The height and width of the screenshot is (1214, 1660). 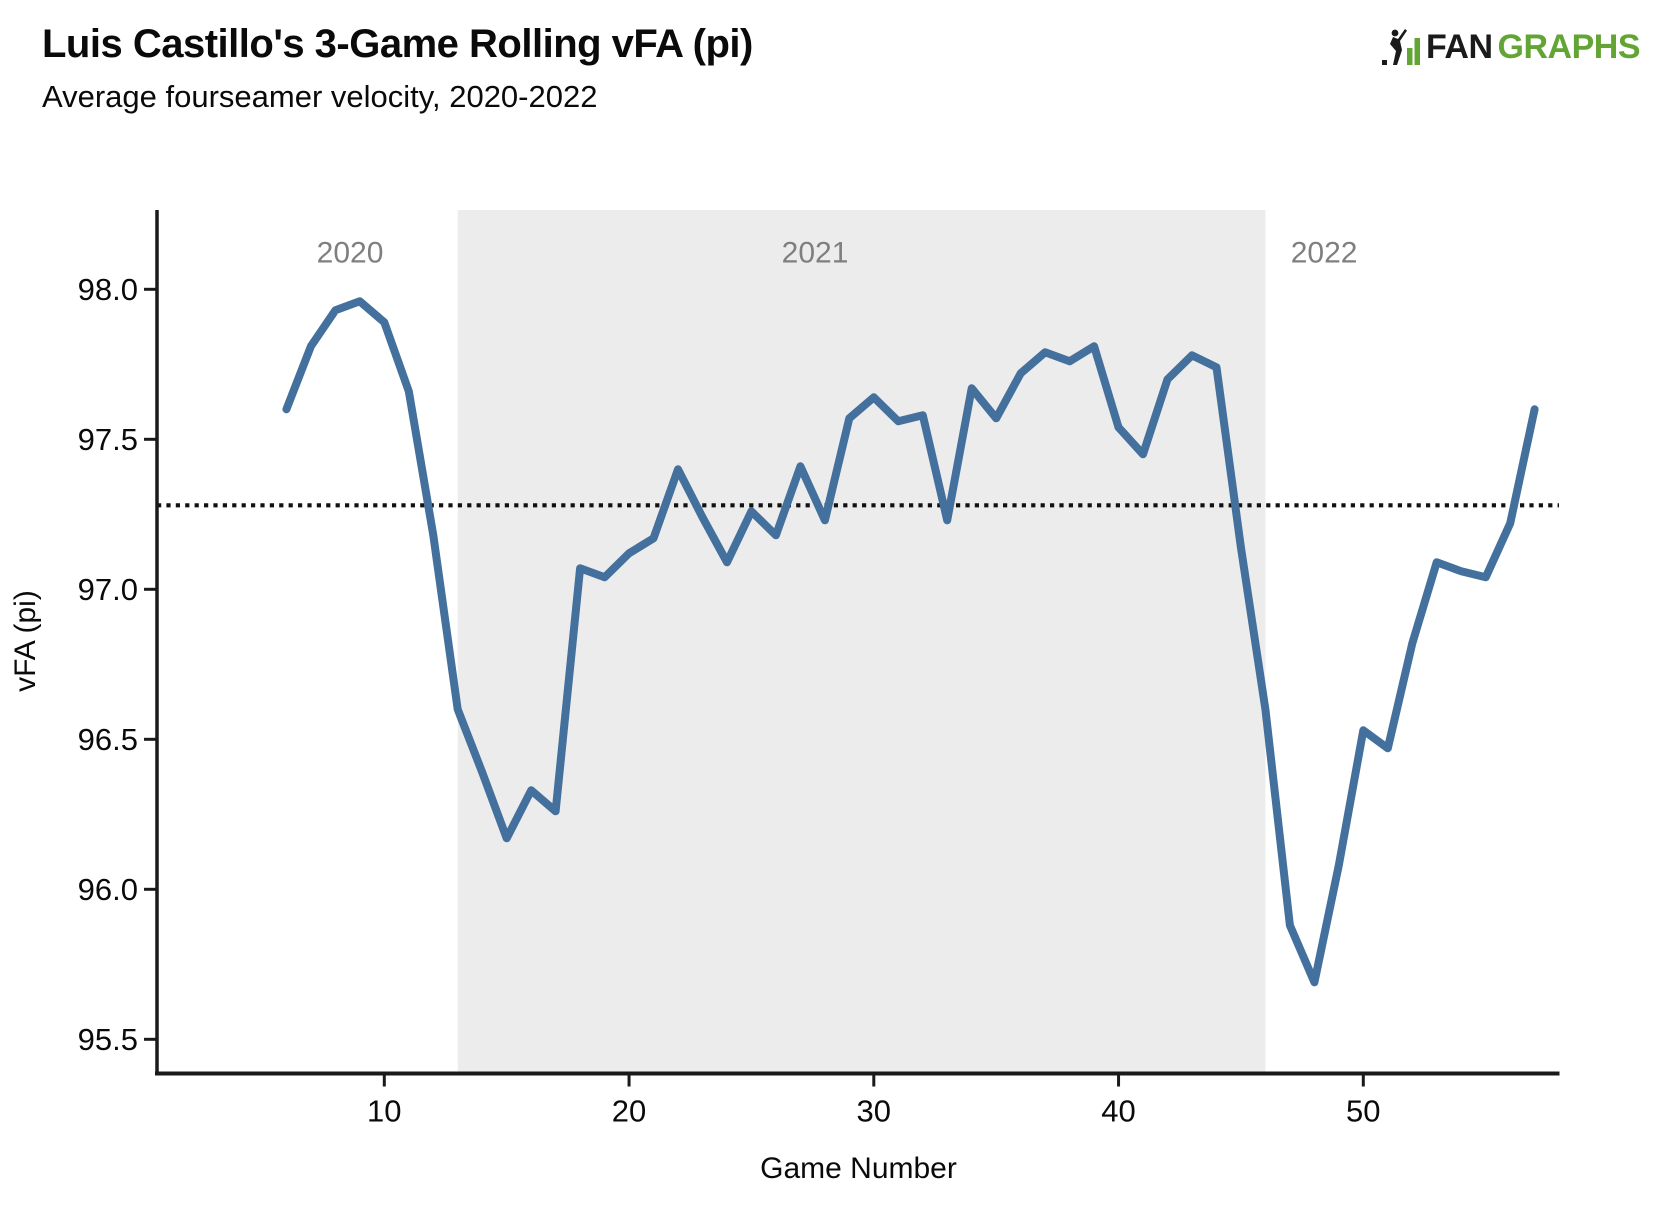 What do you see at coordinates (108, 1039) in the screenshot?
I see `y-tick-label: 95.5` at bounding box center [108, 1039].